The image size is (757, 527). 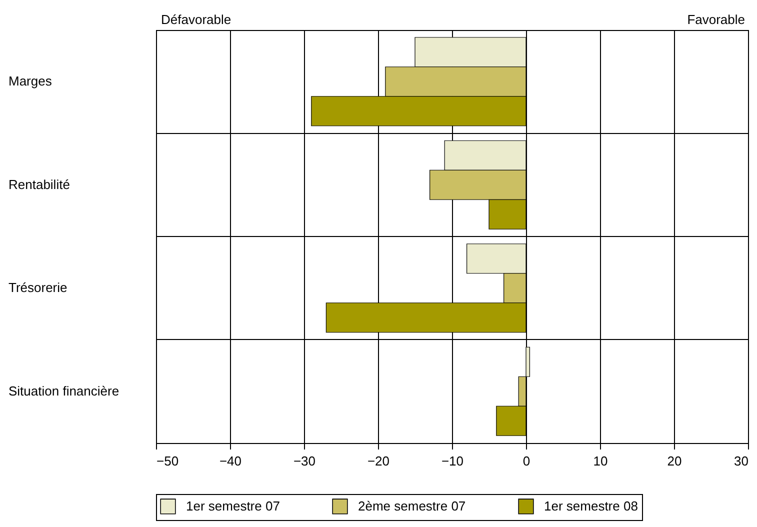 What do you see at coordinates (167, 461) in the screenshot?
I see `x-tick-label: −50` at bounding box center [167, 461].